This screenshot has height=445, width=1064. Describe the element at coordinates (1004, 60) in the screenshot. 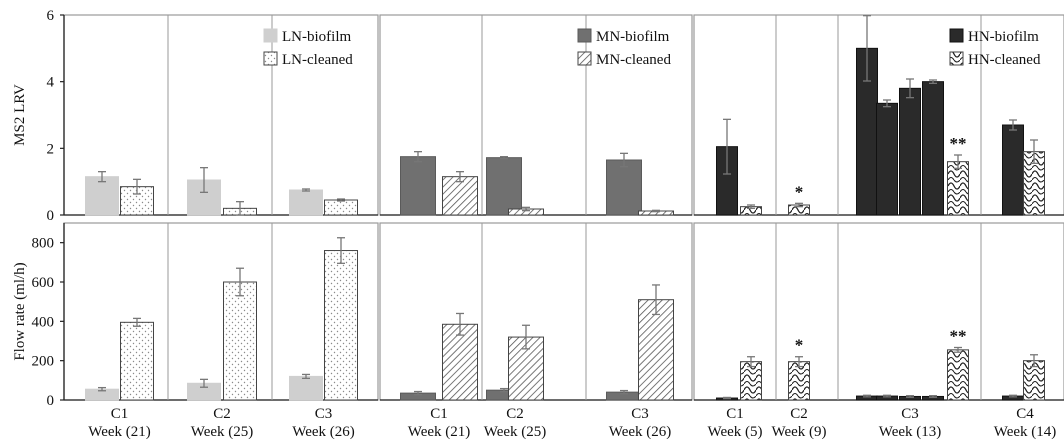

I see `legend-label: HN-cleaned` at that location.